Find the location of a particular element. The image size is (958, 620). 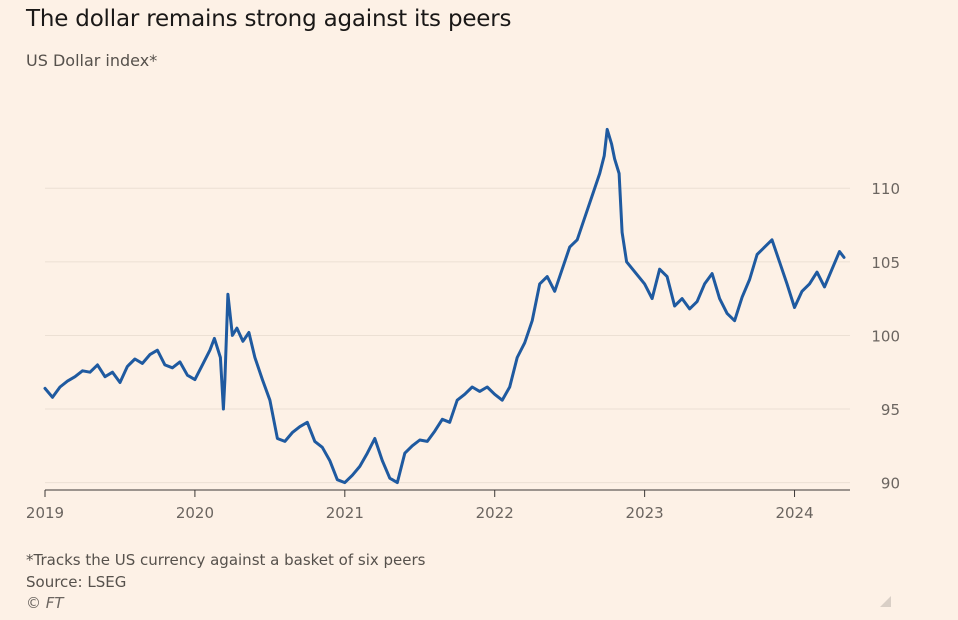

resize-corner-icon is located at coordinates (885, 601).